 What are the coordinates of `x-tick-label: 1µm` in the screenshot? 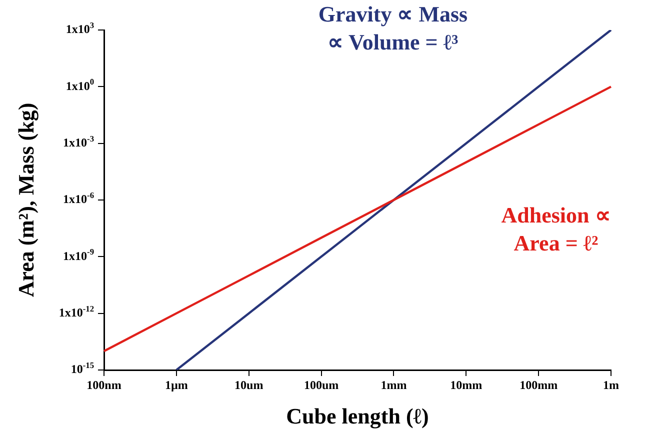 It's located at (176, 385).